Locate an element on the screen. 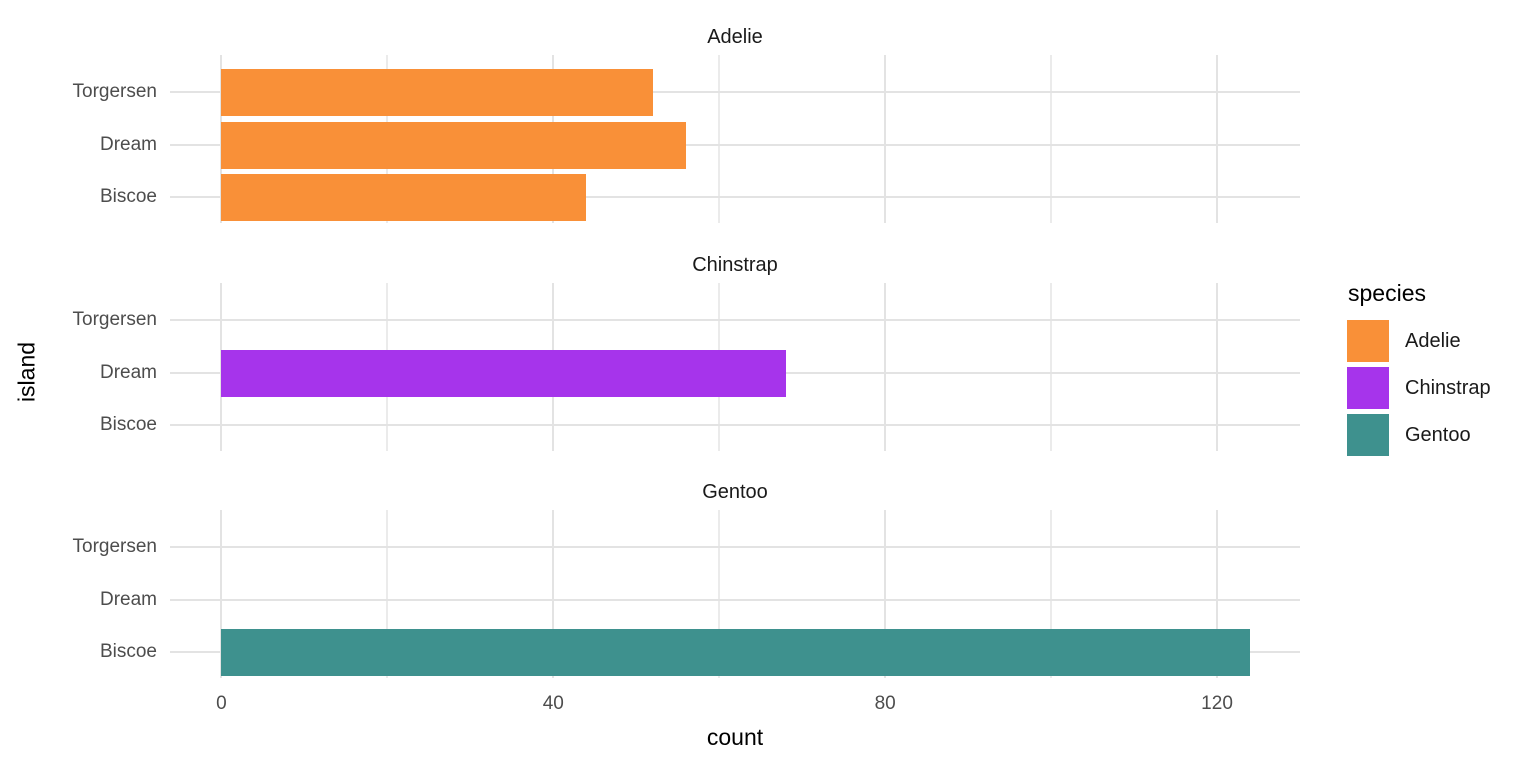 The image size is (1536, 768). facet-strip-title-adelie: Adelie is located at coordinates (735, 37).